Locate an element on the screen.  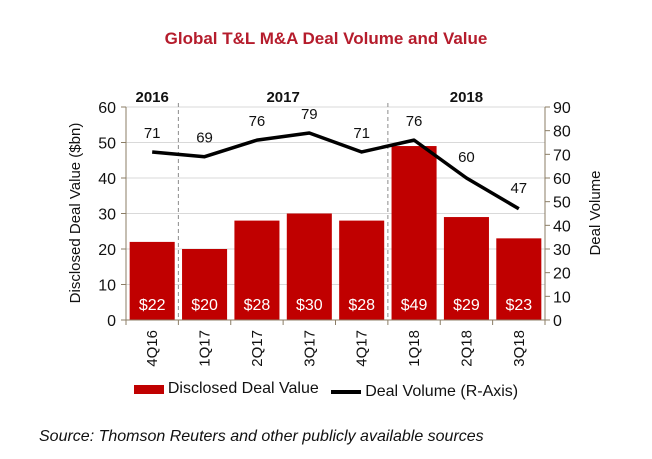
volume-line is located at coordinates (336, 171).